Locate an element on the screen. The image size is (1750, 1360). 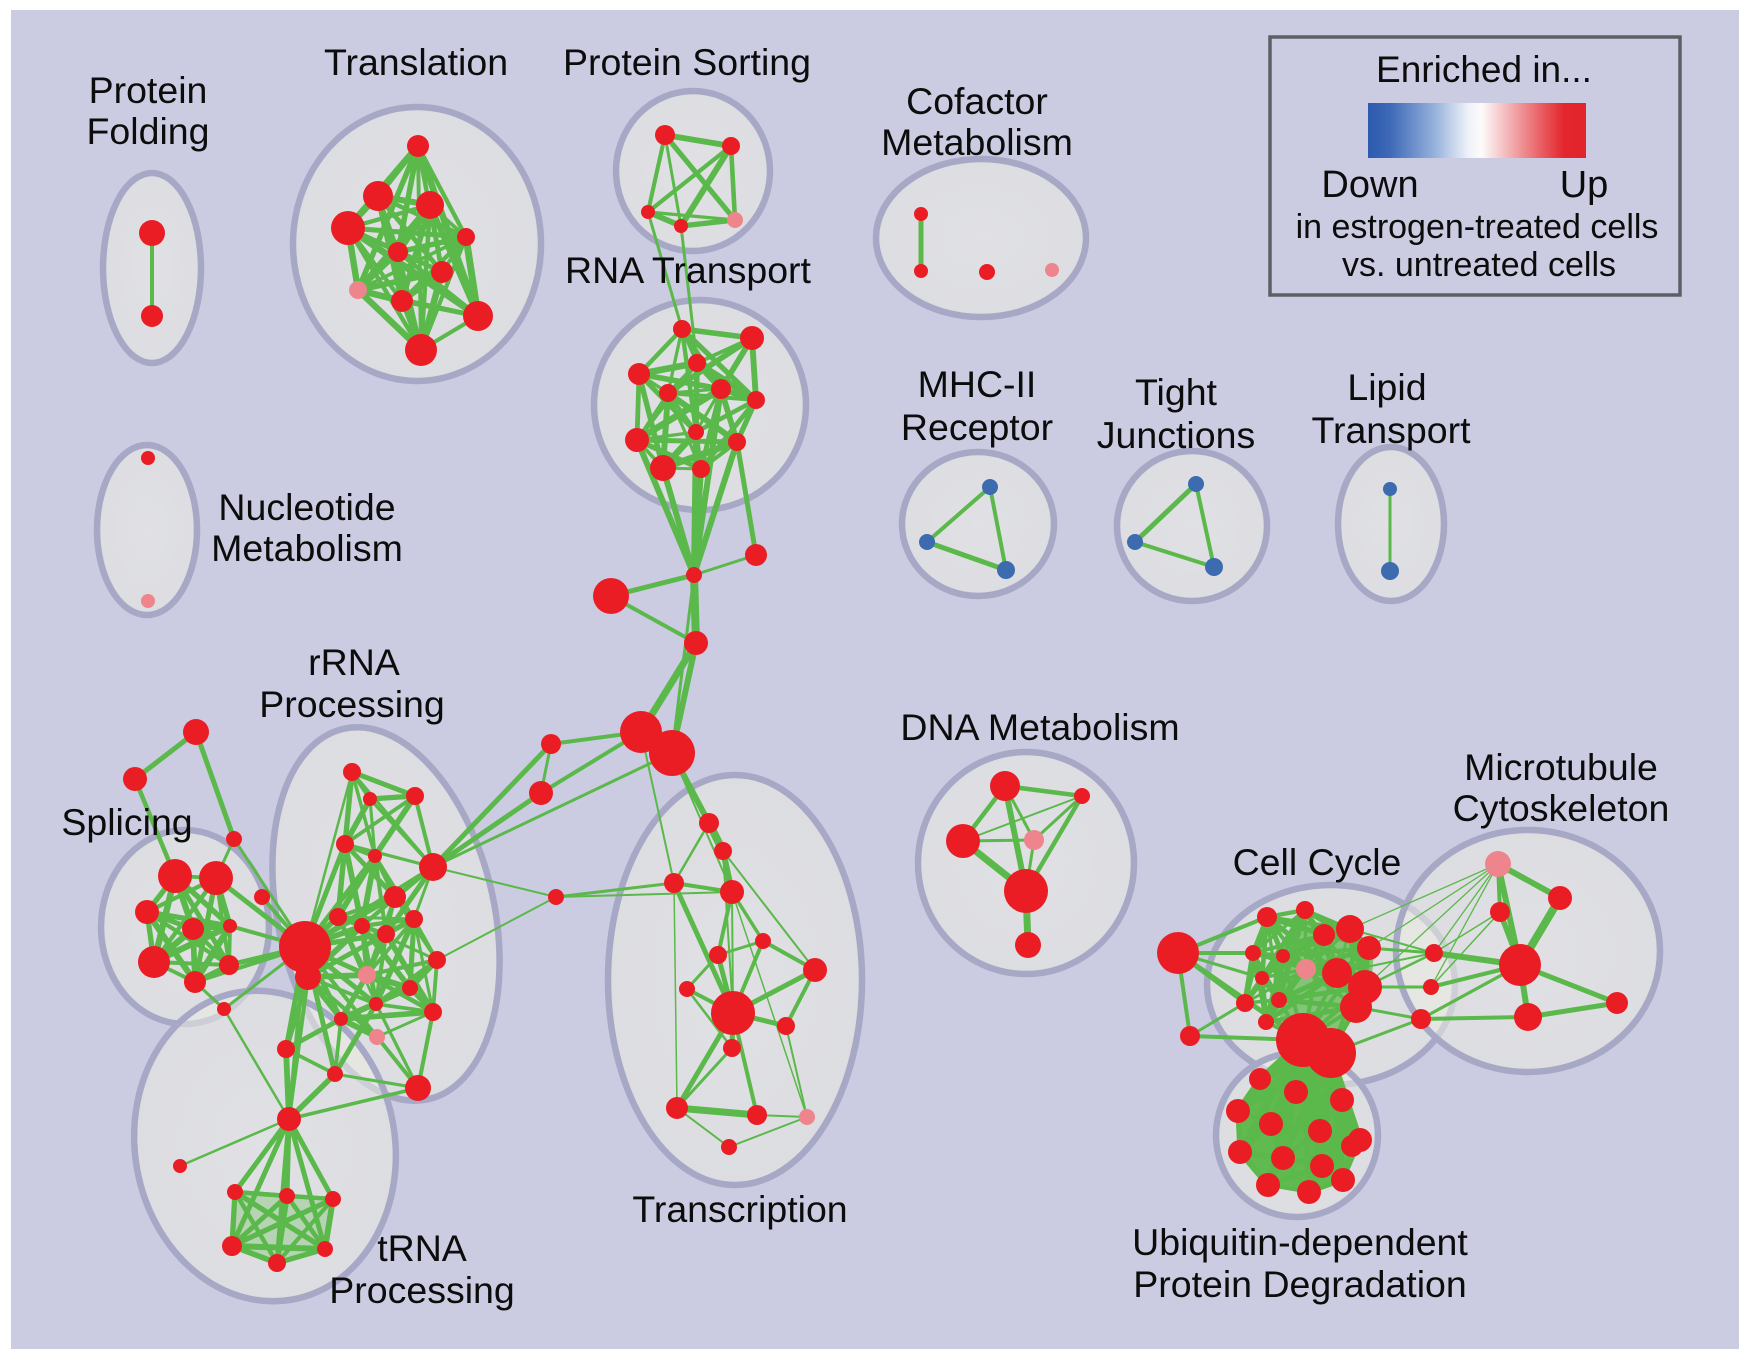
svg-text: Nucleotide is located at coordinates (306, 507).